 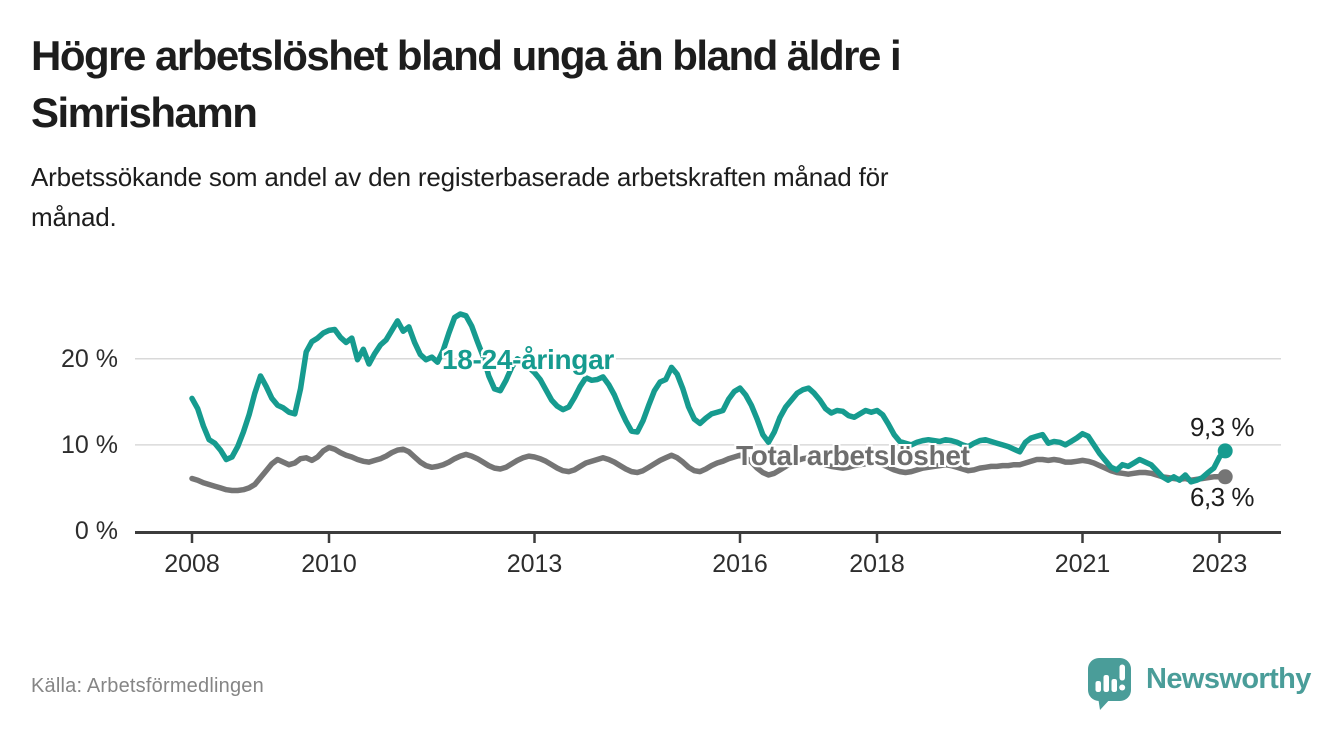 I want to click on x-axis-label: 2018, so click(x=877, y=564).